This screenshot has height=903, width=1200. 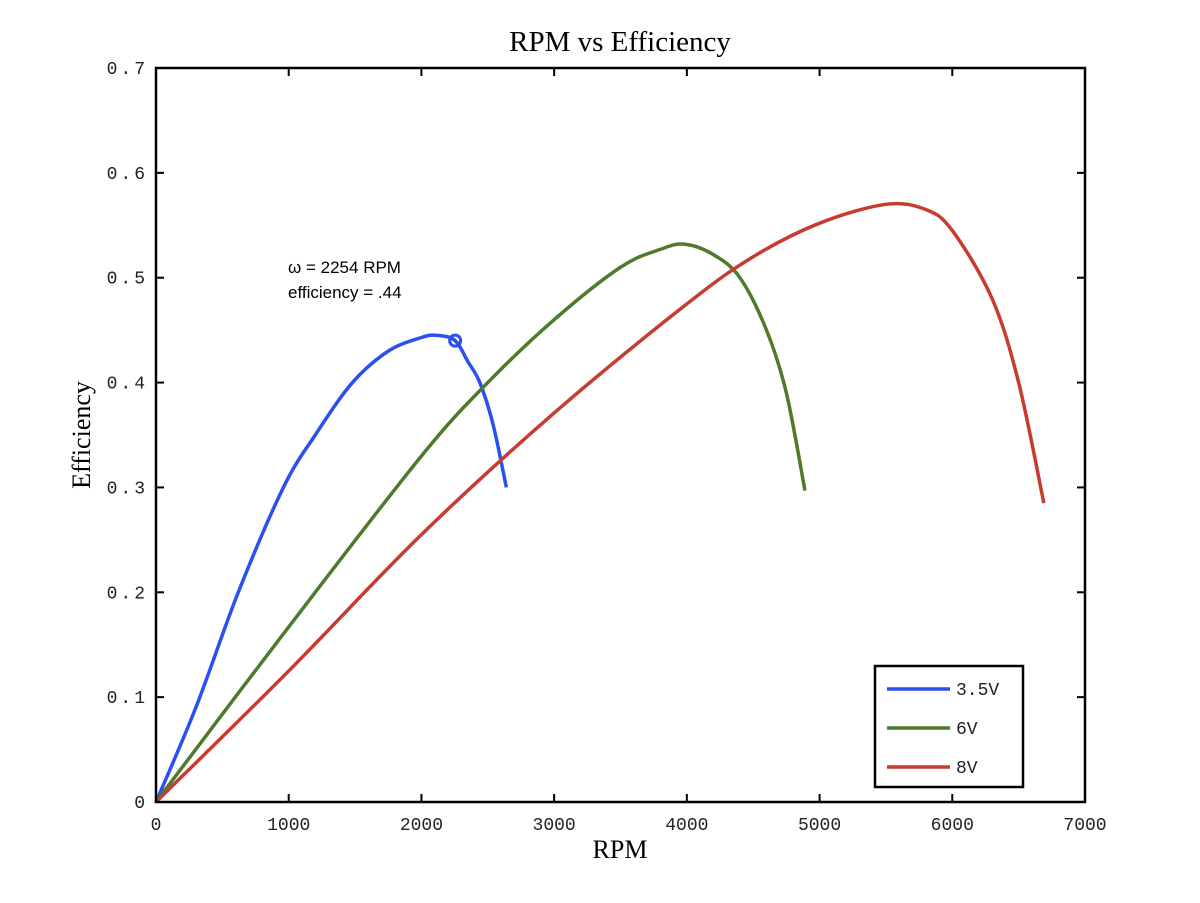 I want to click on y-tick-label: 0.1, so click(x=127, y=699).